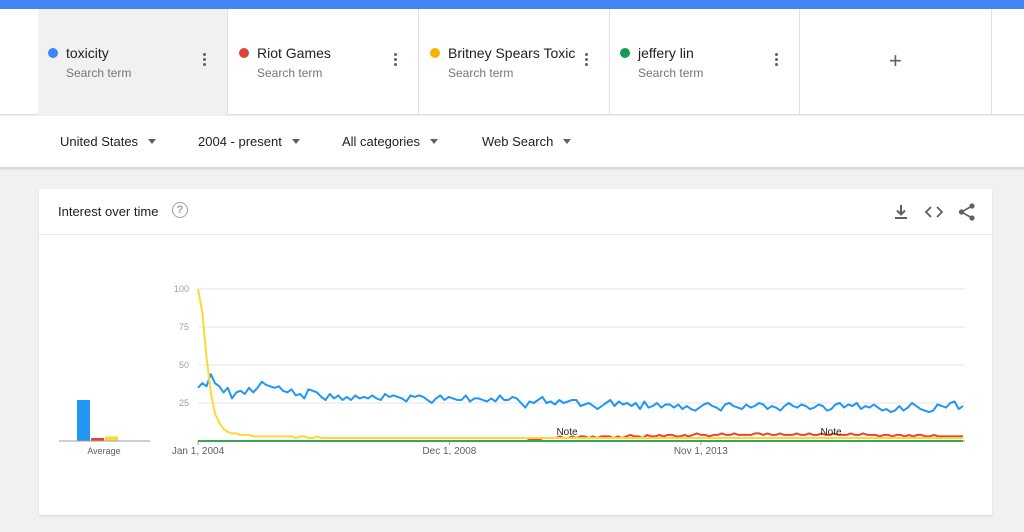  I want to click on card-title: Interest over time, so click(108, 211).